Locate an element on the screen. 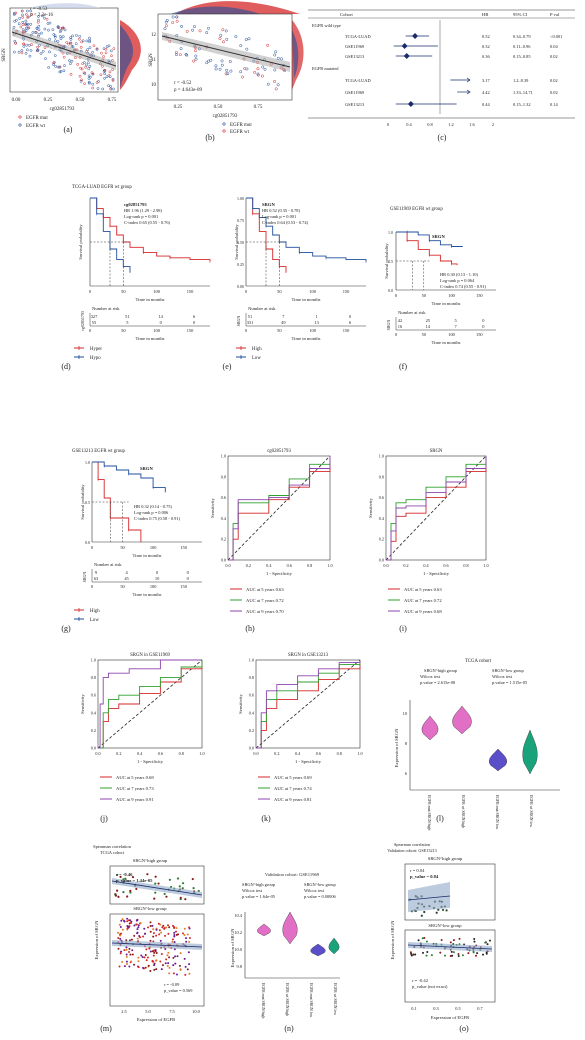 Image resolution: width=585 pixels, height=1040 pixels. risk-count: 7 is located at coordinates (455, 326).